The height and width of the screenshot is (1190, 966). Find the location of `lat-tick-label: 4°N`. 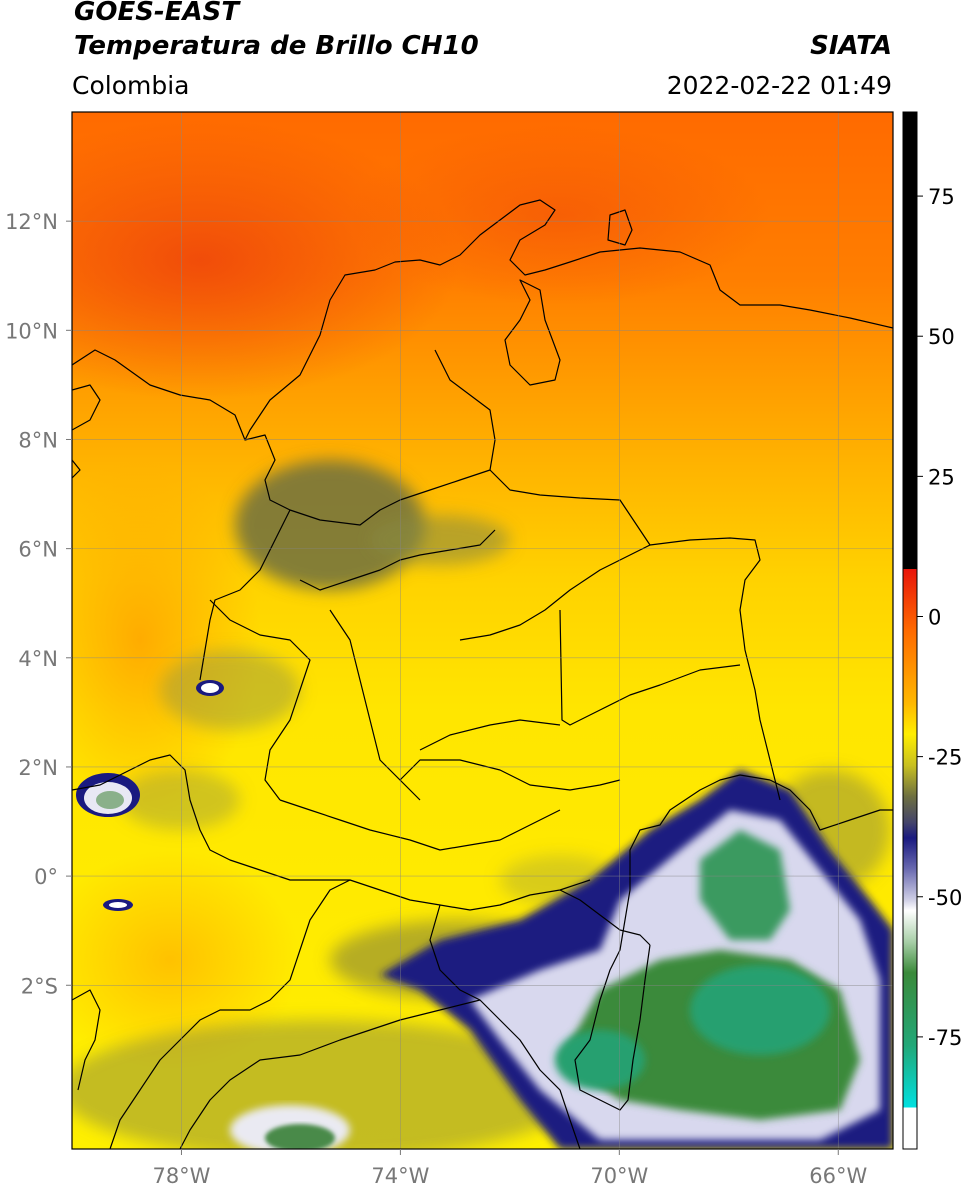

lat-tick-label: 4°N is located at coordinates (38, 659).